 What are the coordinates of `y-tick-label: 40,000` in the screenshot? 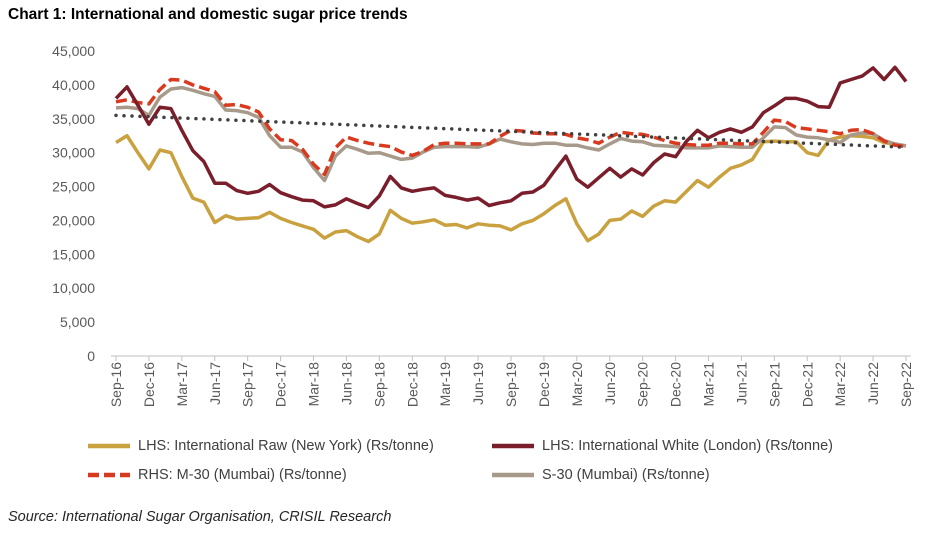 It's located at (73, 85).